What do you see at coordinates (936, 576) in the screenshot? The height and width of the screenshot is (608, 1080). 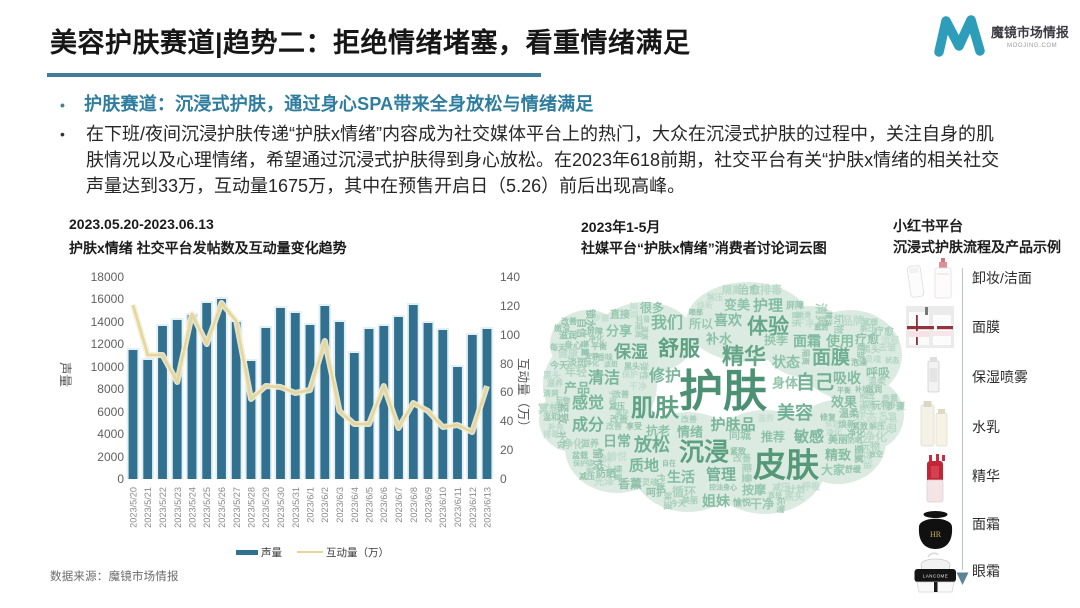 I see `svg-text: LANCOME` at bounding box center [936, 576].